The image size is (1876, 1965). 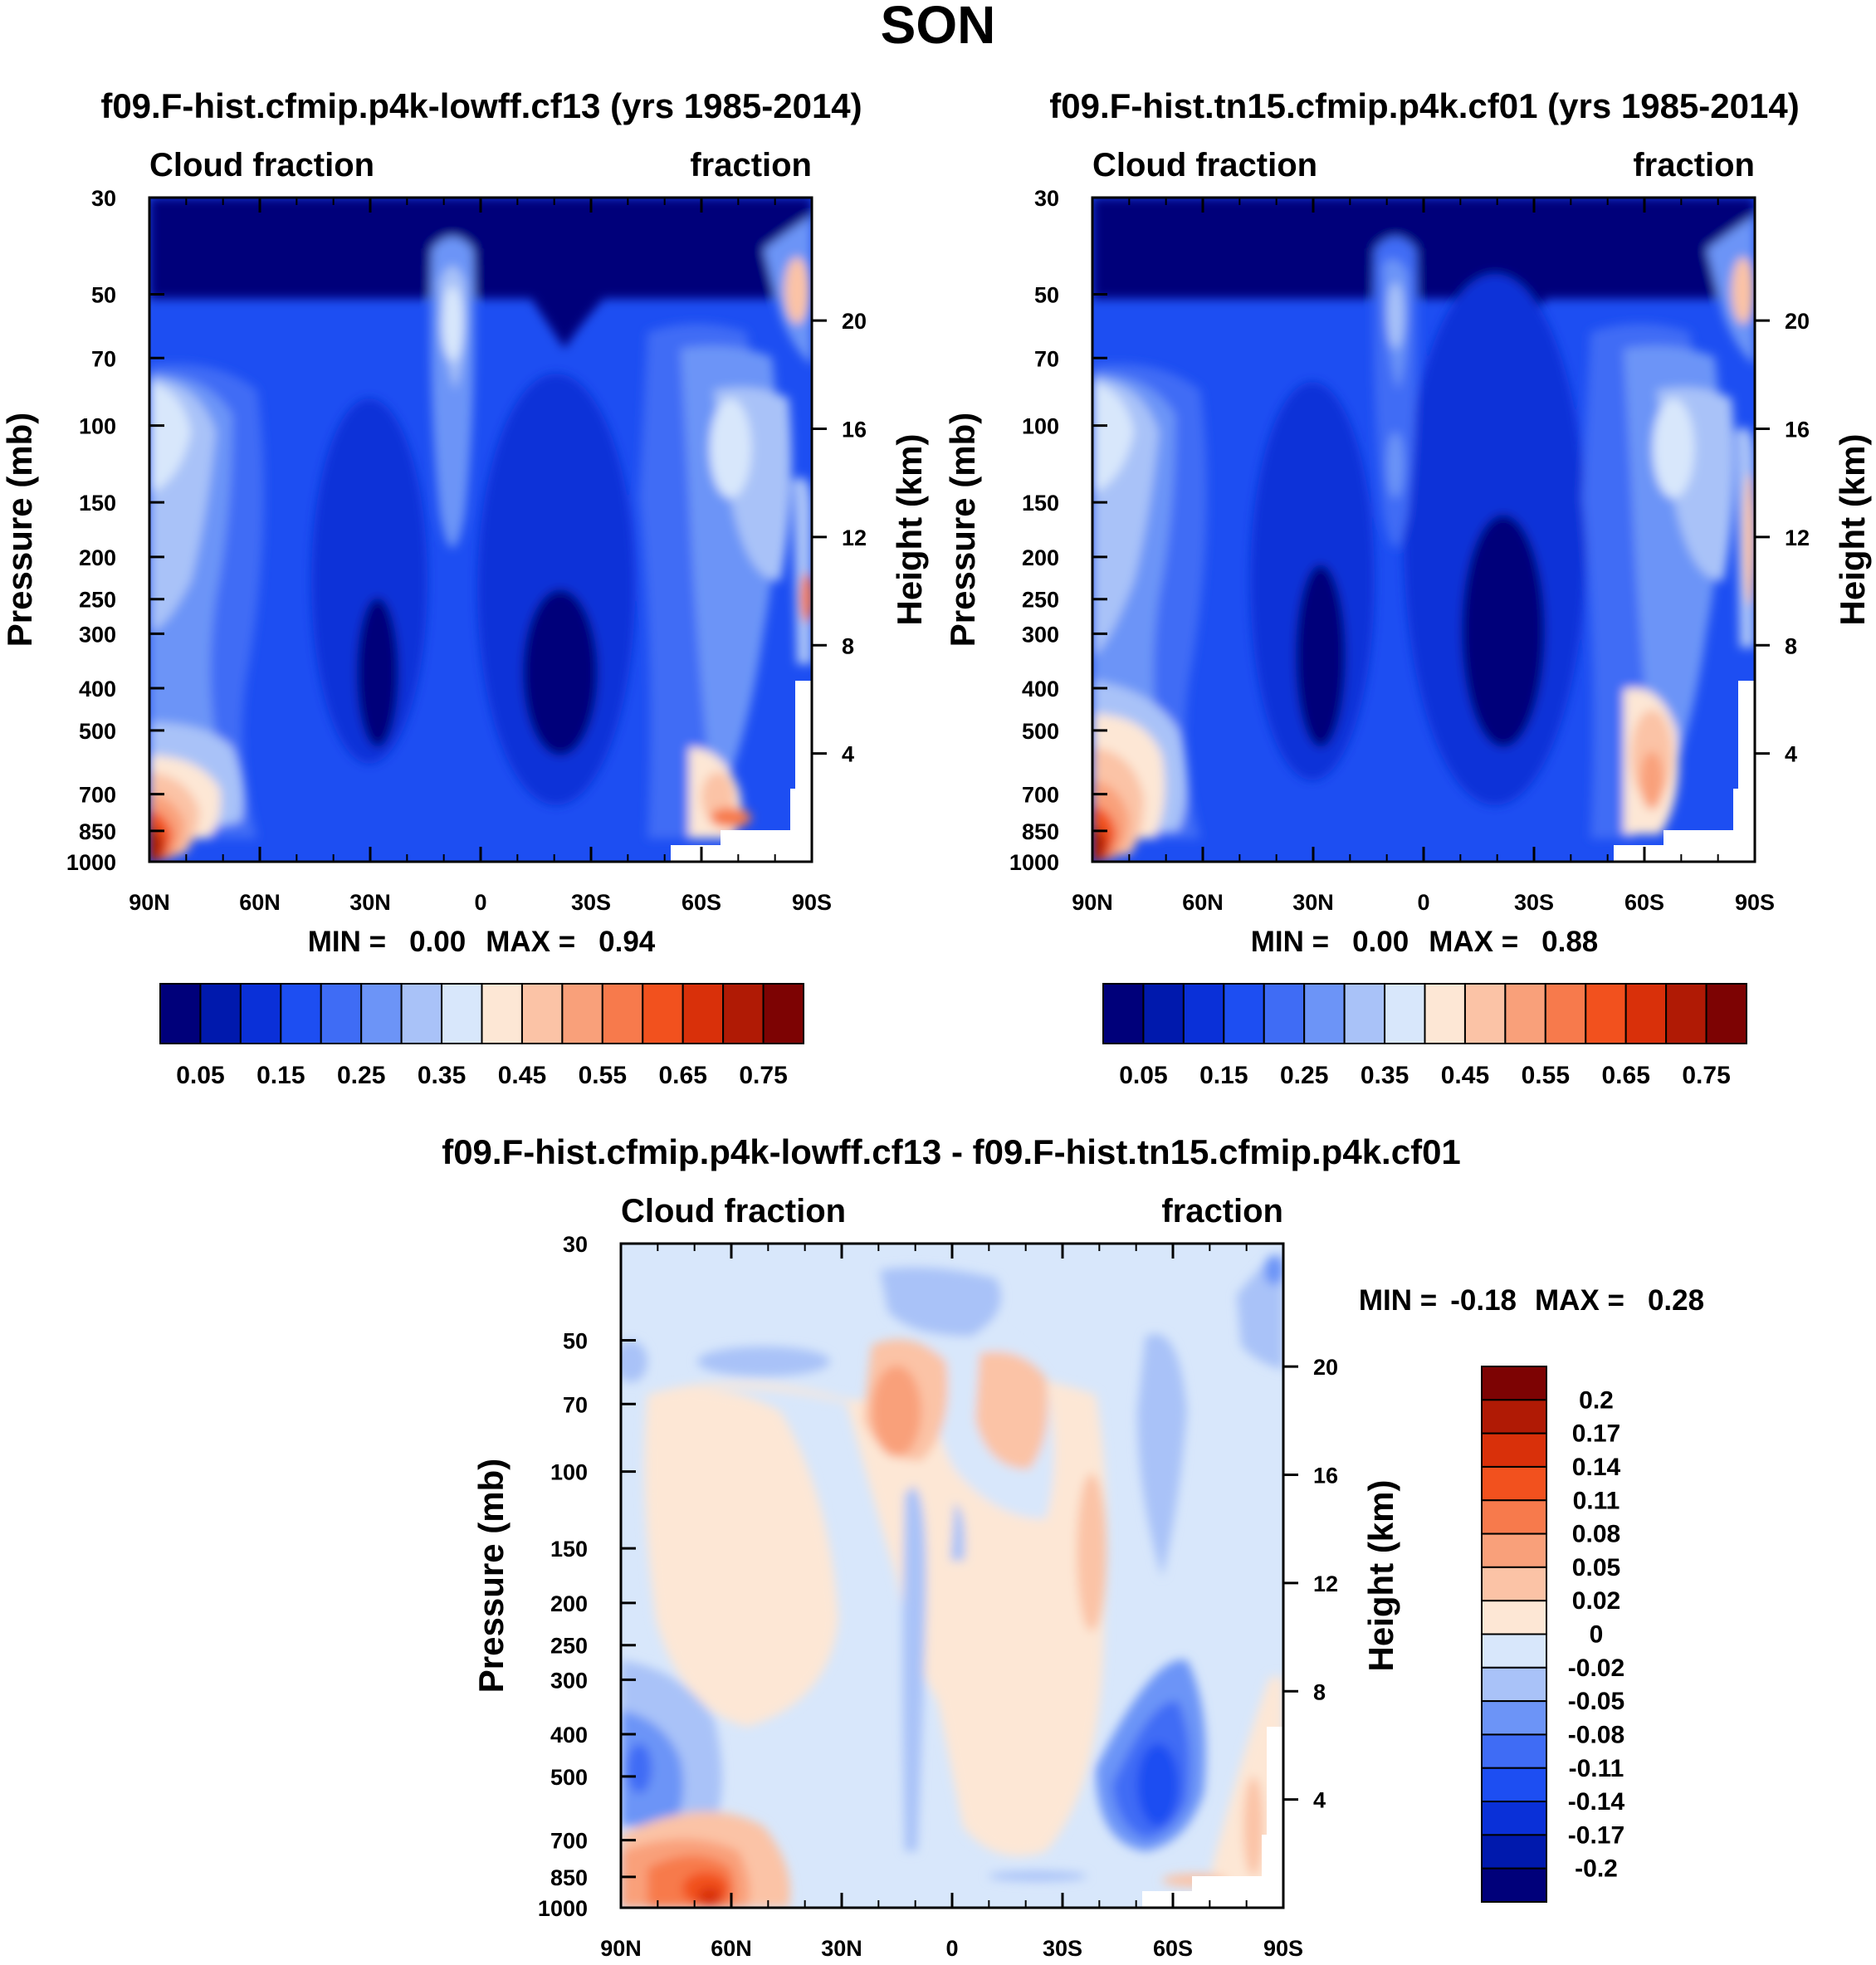 I want to click on y2-tick-label: 12, so click(x=855, y=537).